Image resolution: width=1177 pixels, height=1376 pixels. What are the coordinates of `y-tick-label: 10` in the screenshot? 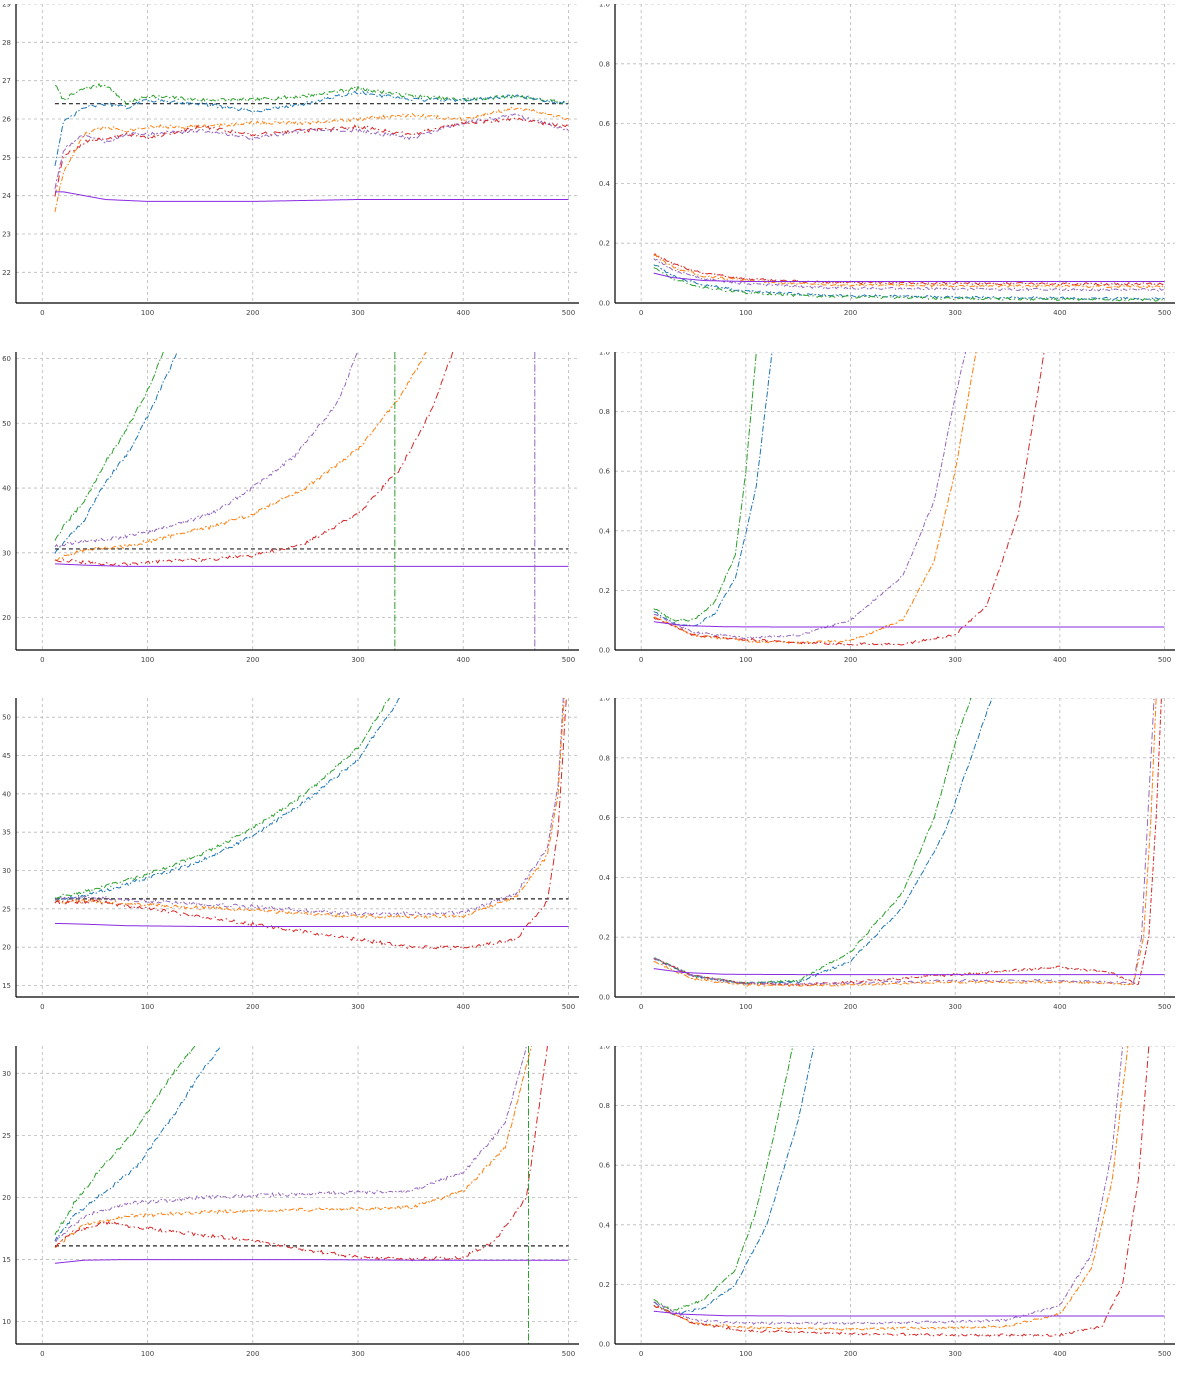 It's located at (6, 1322).